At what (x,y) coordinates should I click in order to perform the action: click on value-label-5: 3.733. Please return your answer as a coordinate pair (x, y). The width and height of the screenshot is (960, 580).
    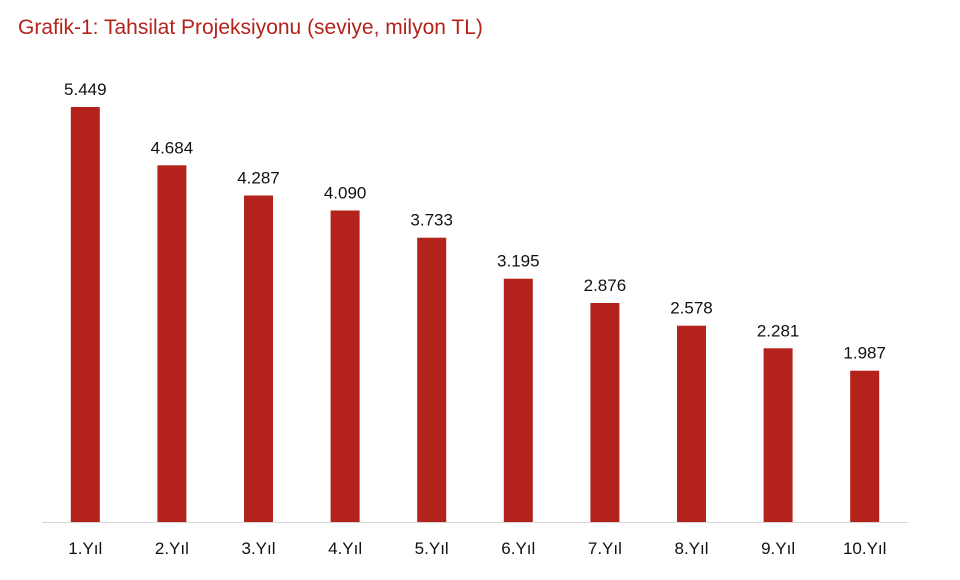
    Looking at the image, I should click on (431, 220).